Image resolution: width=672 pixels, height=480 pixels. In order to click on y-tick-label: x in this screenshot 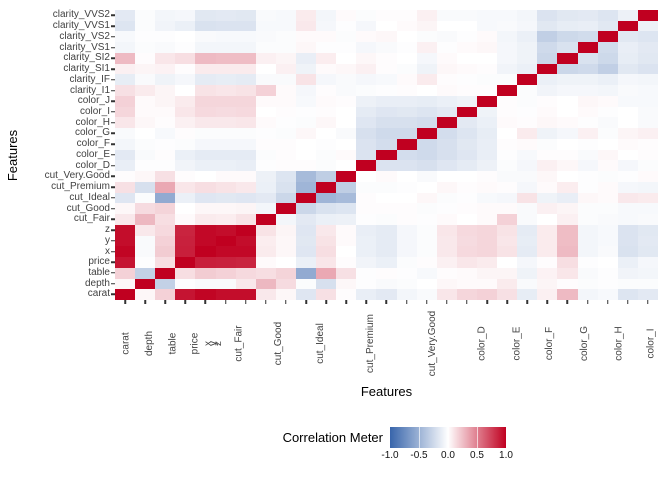, I will do `click(107, 251)`.